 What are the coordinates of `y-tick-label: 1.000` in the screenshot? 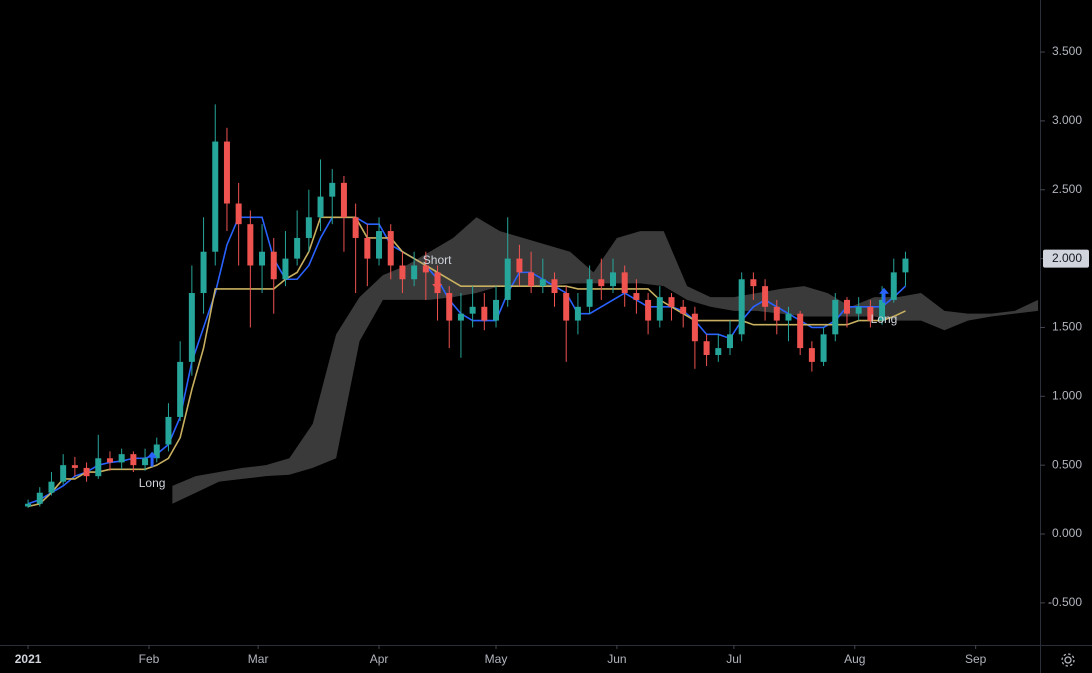 It's located at (1067, 395).